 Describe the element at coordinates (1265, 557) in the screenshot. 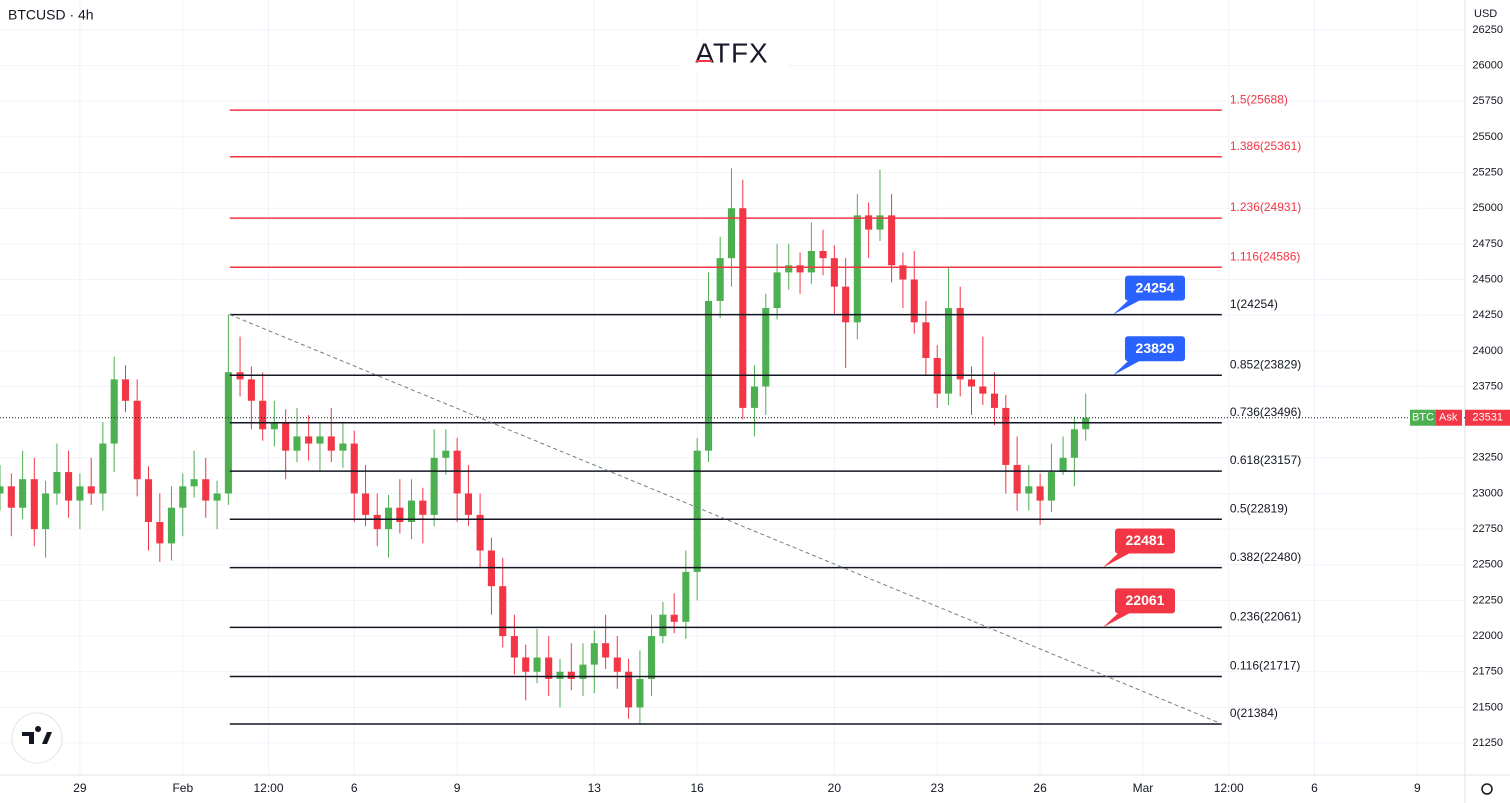

I see `fib-label: 0.382(22480)` at that location.